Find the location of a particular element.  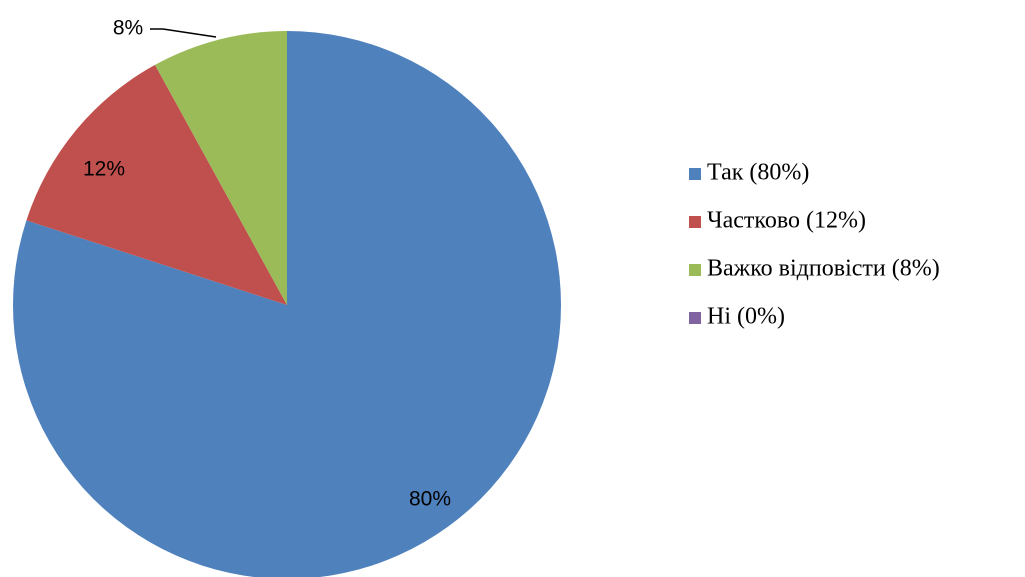

legend-item-0: Так (80%) is located at coordinates (749, 173).